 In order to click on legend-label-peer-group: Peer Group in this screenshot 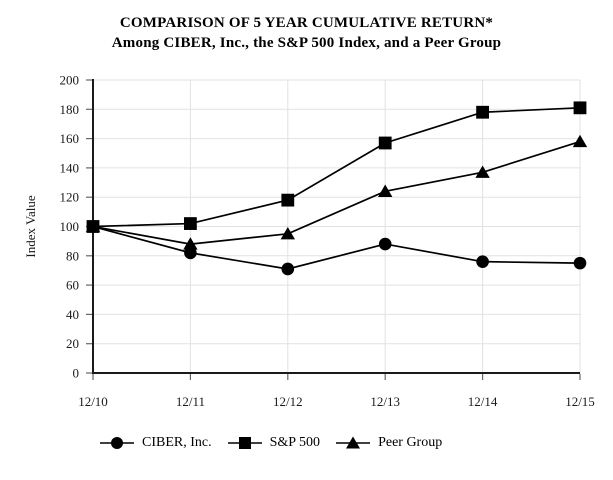, I will do `click(410, 442)`.